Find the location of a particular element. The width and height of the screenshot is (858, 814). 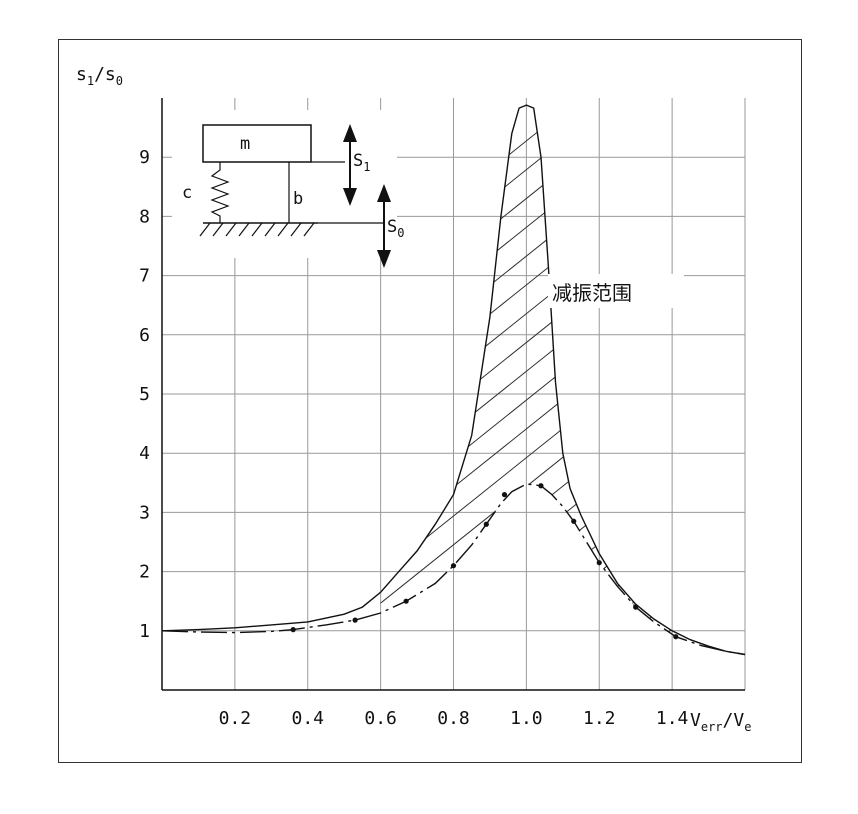

spring-label: c is located at coordinates (187, 193).